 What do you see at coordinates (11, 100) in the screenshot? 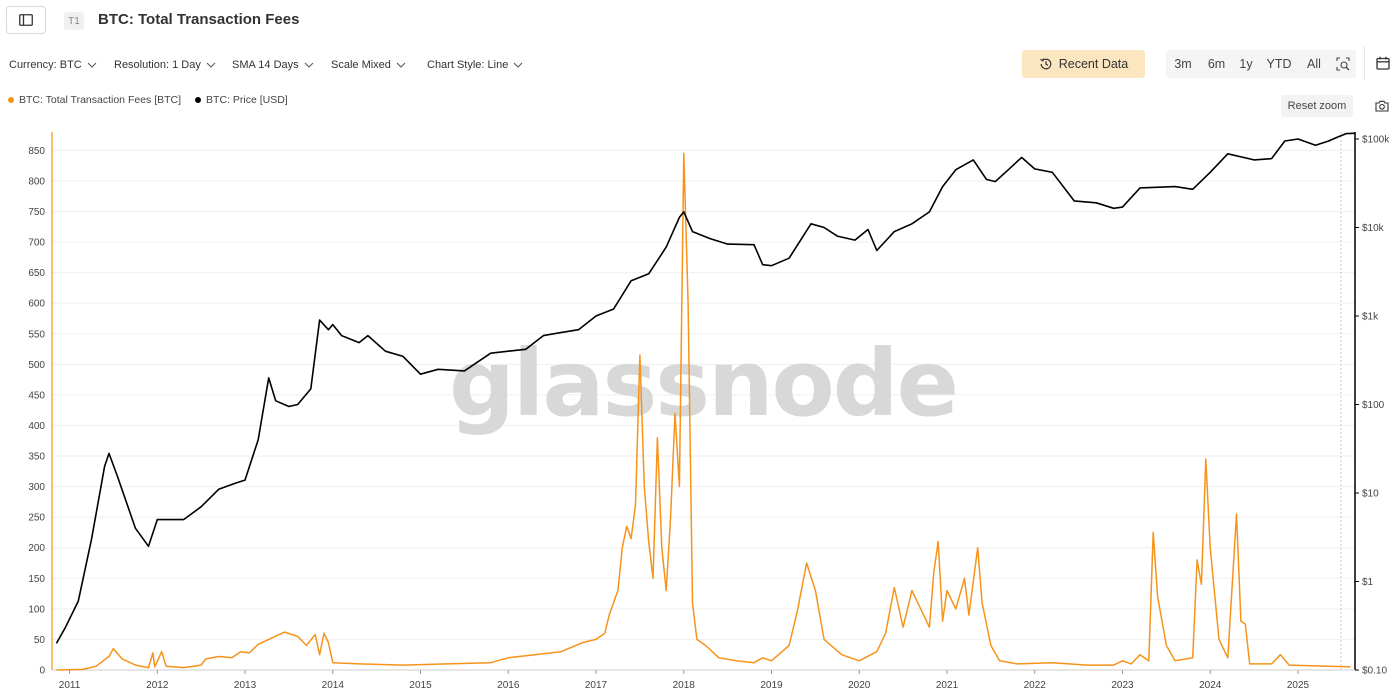
I see `legend-dot-fees` at bounding box center [11, 100].